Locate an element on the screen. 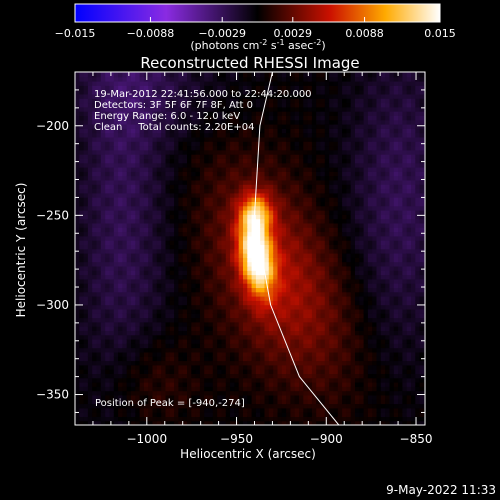  info-line-time: 19-Mar-2012 22:41:56.000 to 22:44:20.000 is located at coordinates (203, 94).